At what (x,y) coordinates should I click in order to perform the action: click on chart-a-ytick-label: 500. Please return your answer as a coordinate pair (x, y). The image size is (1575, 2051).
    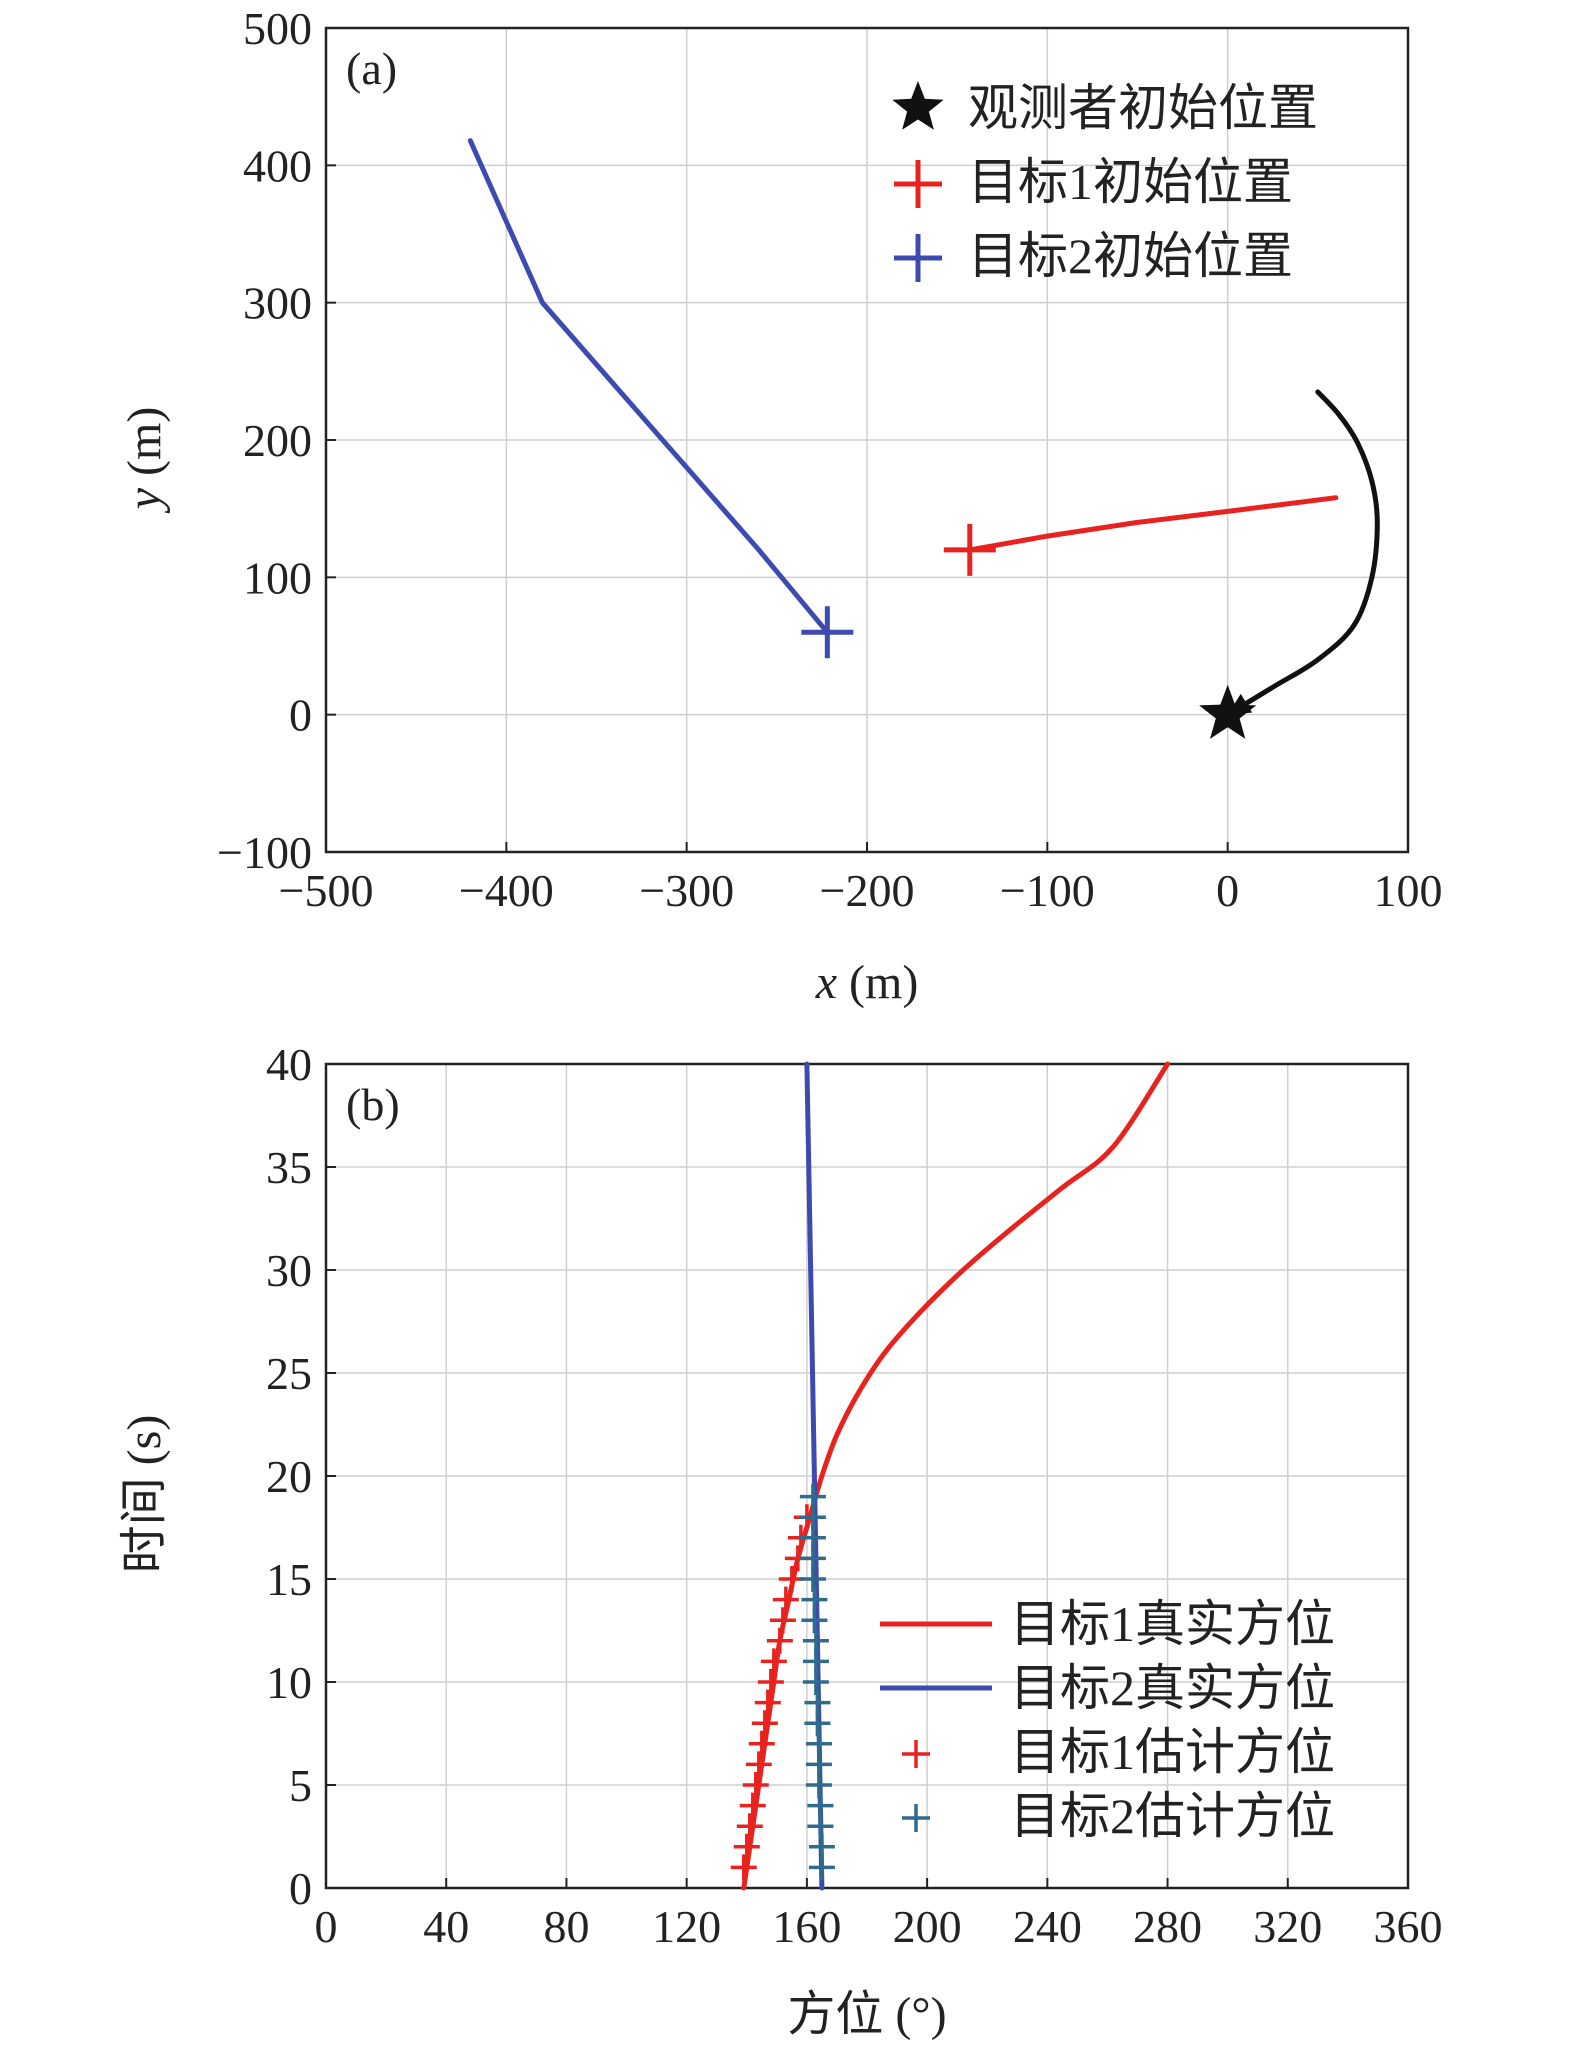
    Looking at the image, I should click on (277, 28).